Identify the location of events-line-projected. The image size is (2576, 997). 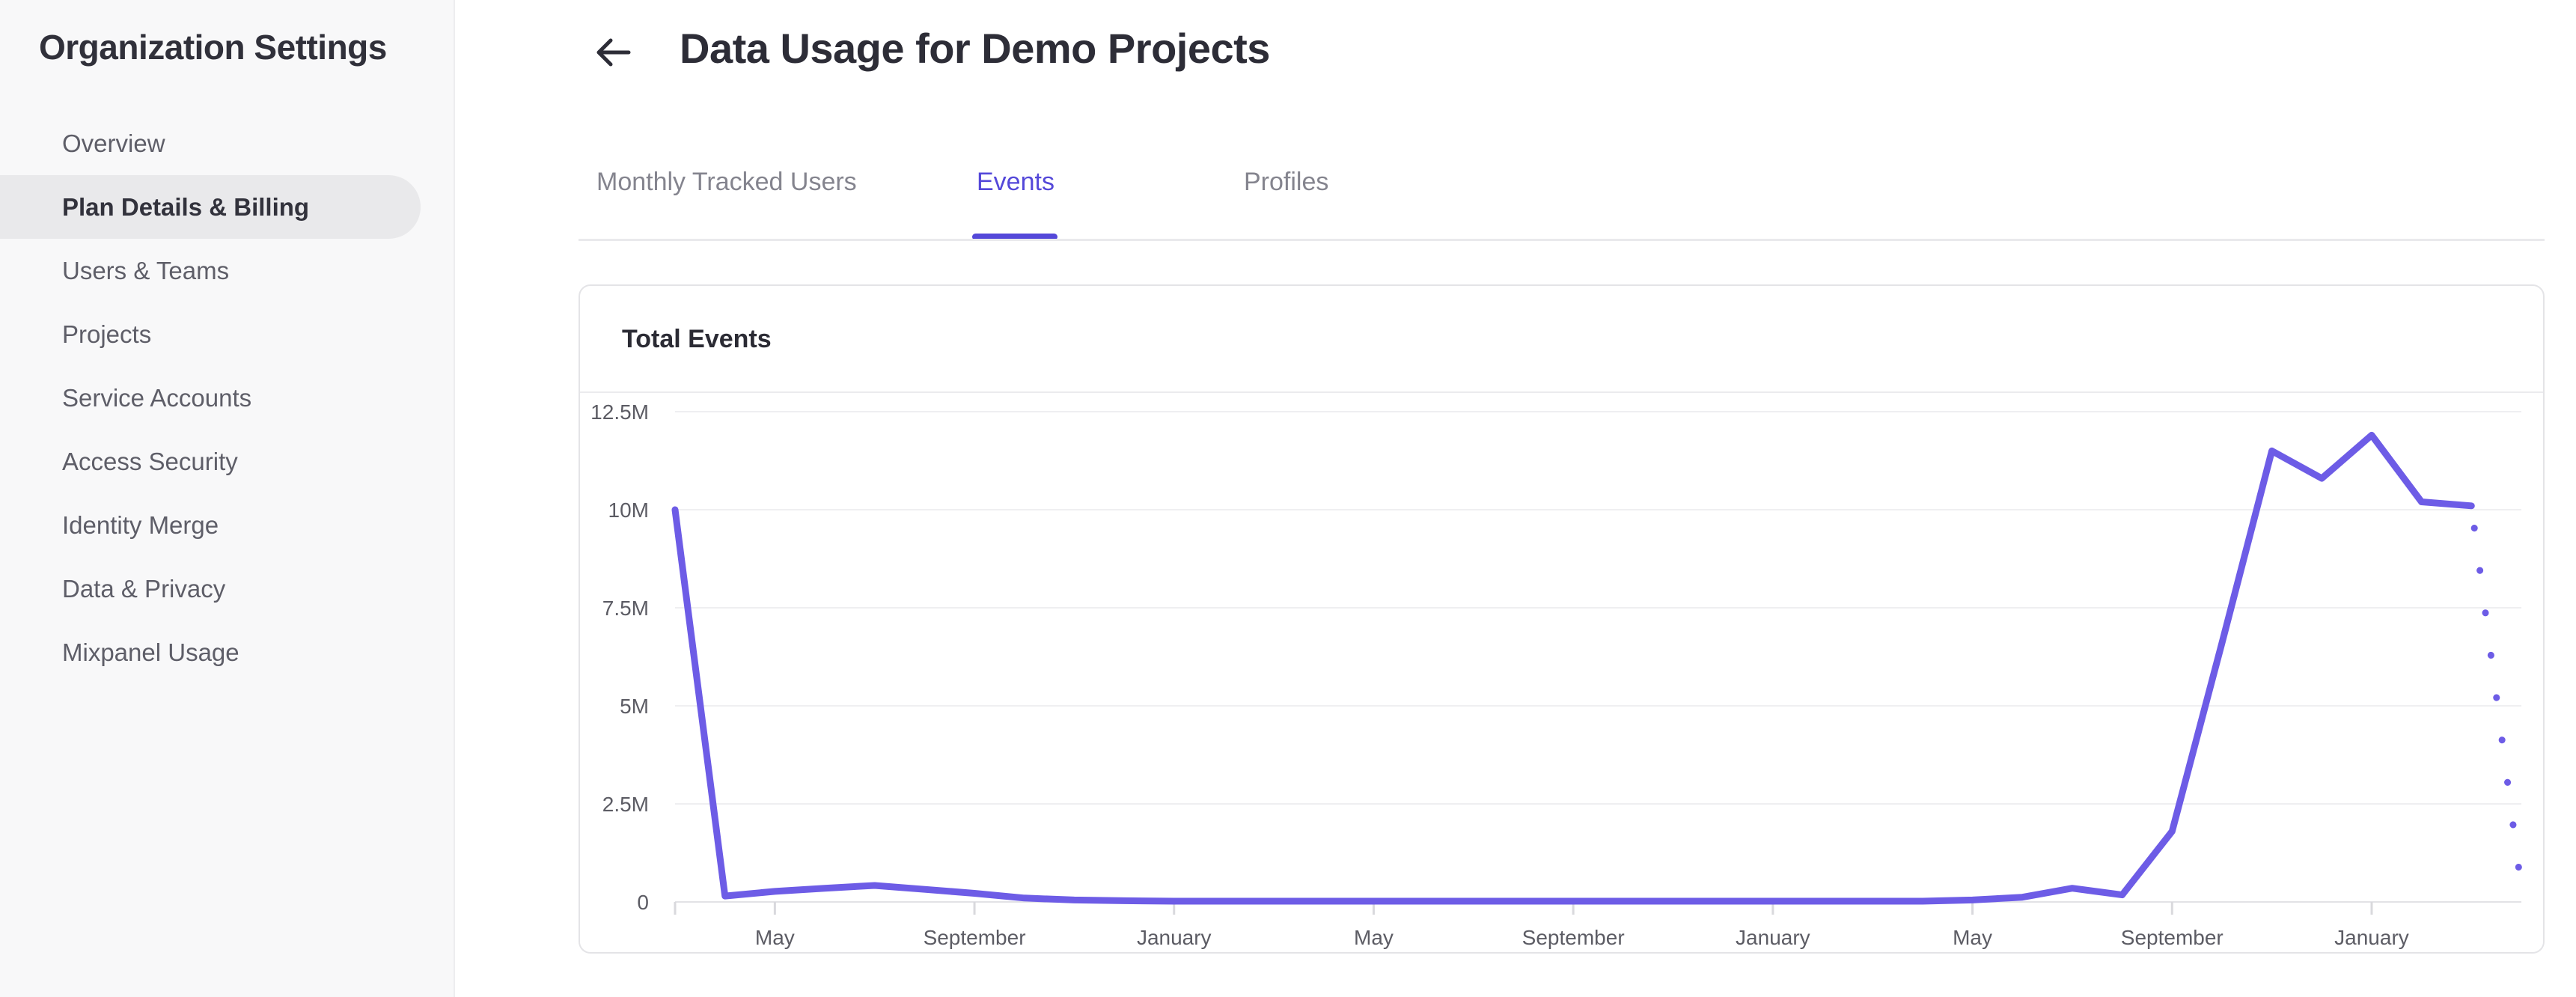
(2496, 697).